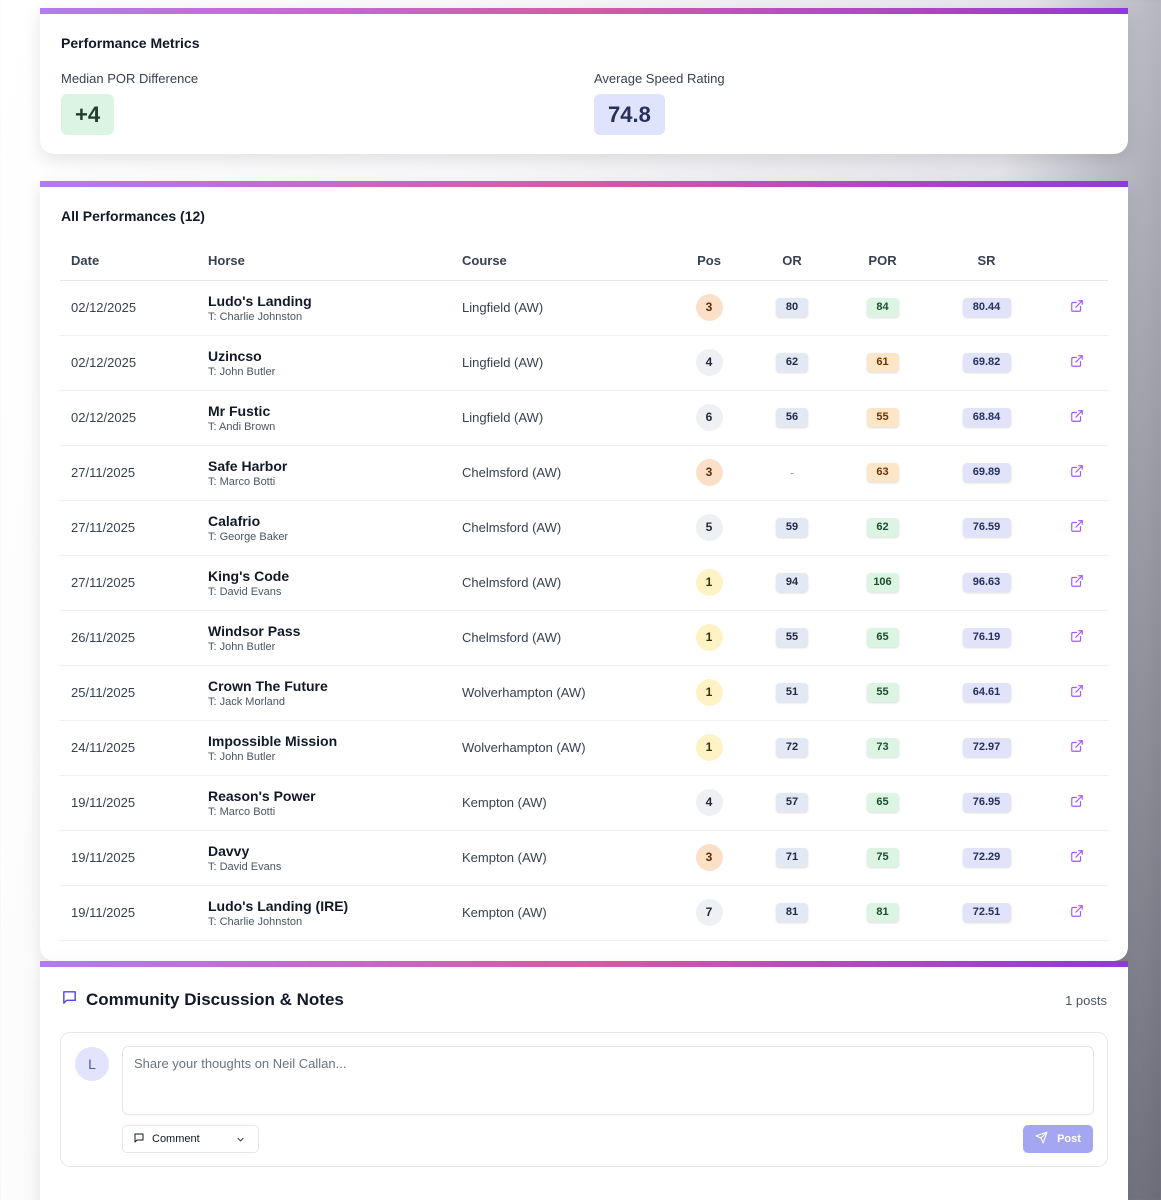 Image resolution: width=1161 pixels, height=1200 pixels. Describe the element at coordinates (242, 481) in the screenshot. I see `trainer-name: T: Marco Botti` at that location.